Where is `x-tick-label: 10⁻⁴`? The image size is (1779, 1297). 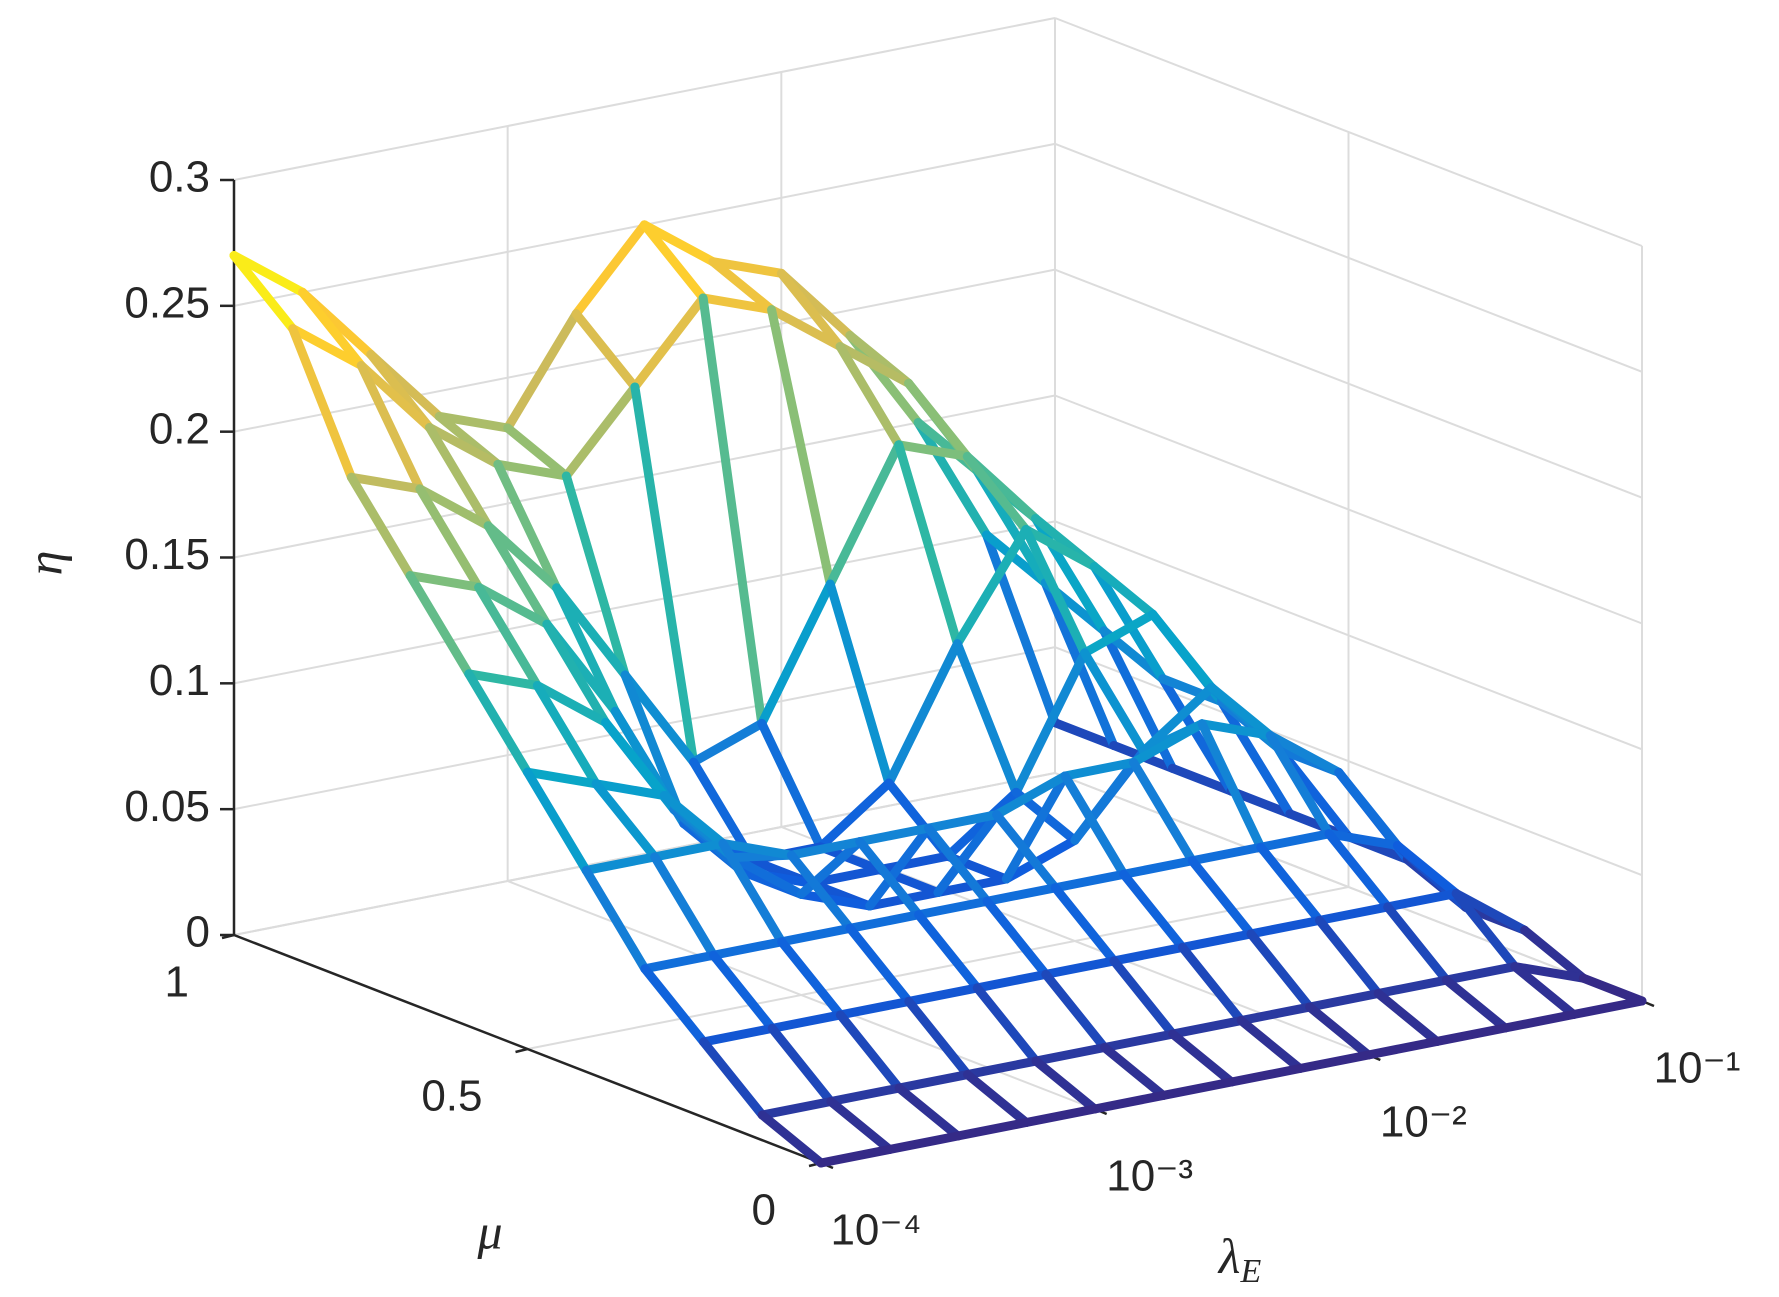
x-tick-label: 10⁻⁴ is located at coordinates (875, 1230).